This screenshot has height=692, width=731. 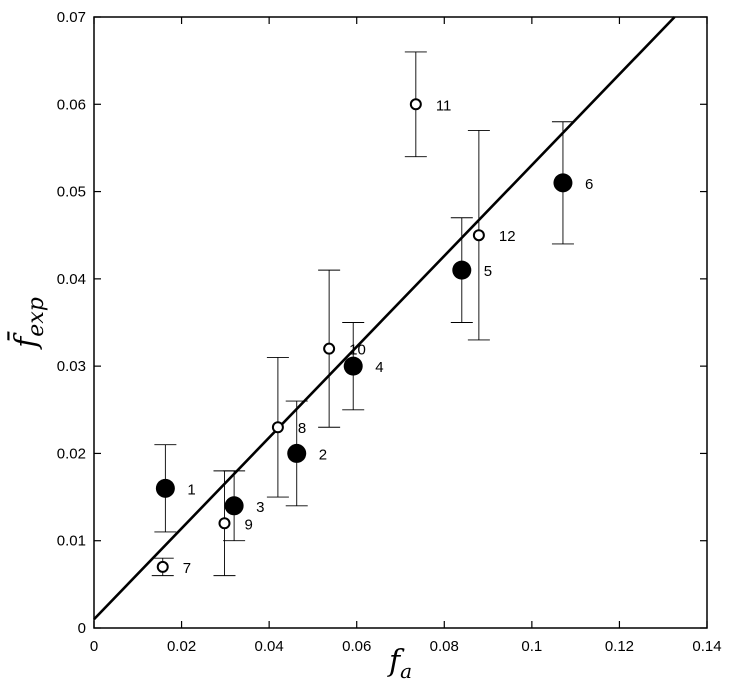 What do you see at coordinates (706, 646) in the screenshot?
I see `x-tick-label: 0.14` at bounding box center [706, 646].